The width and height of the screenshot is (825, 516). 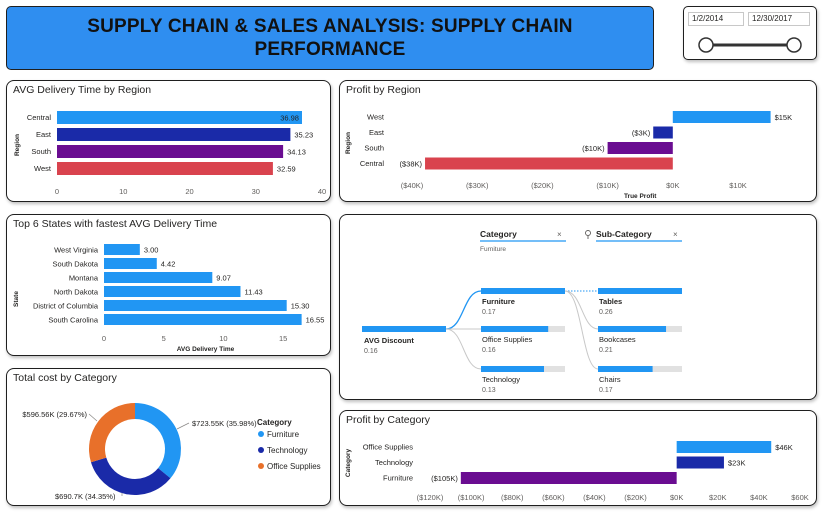 What do you see at coordinates (641, 133) in the screenshot?
I see `profit-region-data-label: ($3K)` at bounding box center [641, 133].